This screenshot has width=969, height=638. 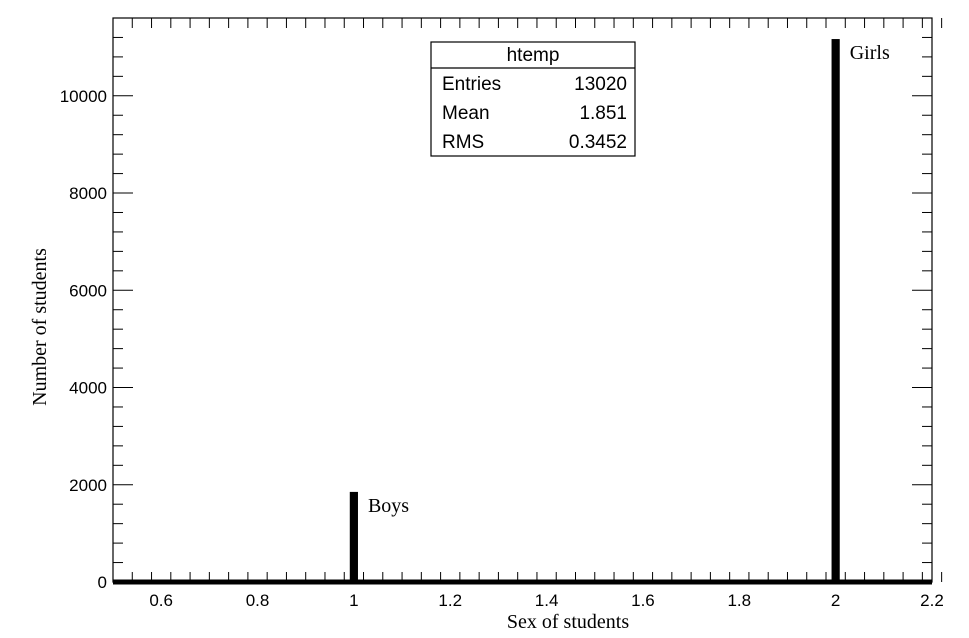 What do you see at coordinates (88, 388) in the screenshot?
I see `y-tick-label: 4000` at bounding box center [88, 388].